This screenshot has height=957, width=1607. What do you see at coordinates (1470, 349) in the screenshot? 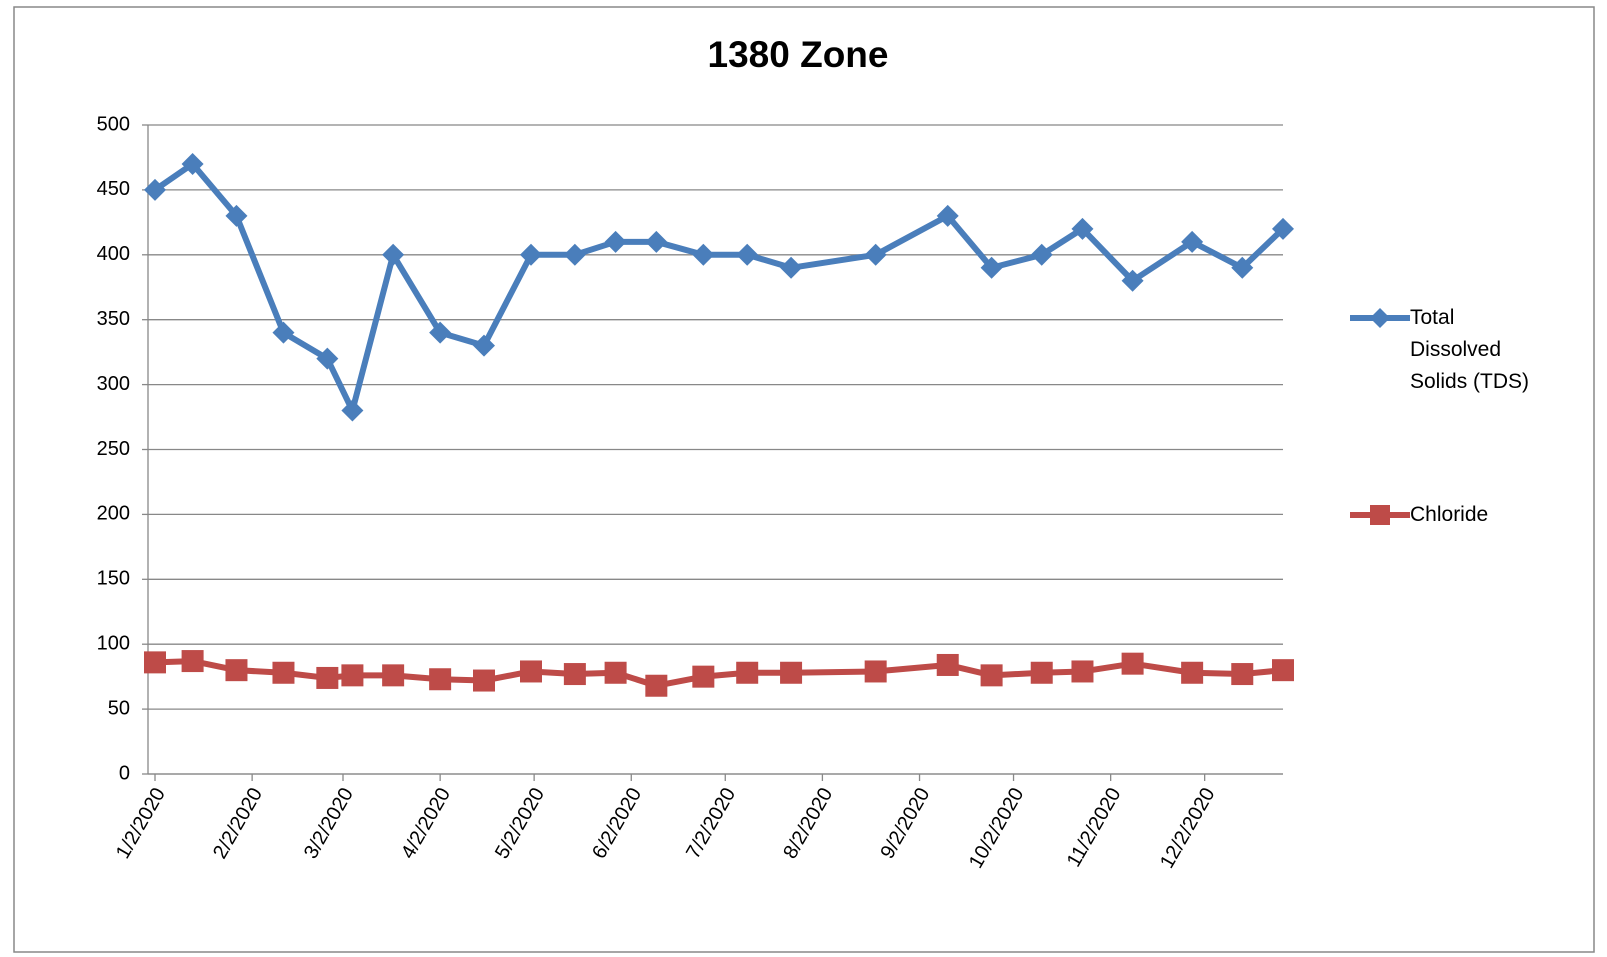
I see `legend-label: Total Dissolved Solids (TDS)` at bounding box center [1470, 349].